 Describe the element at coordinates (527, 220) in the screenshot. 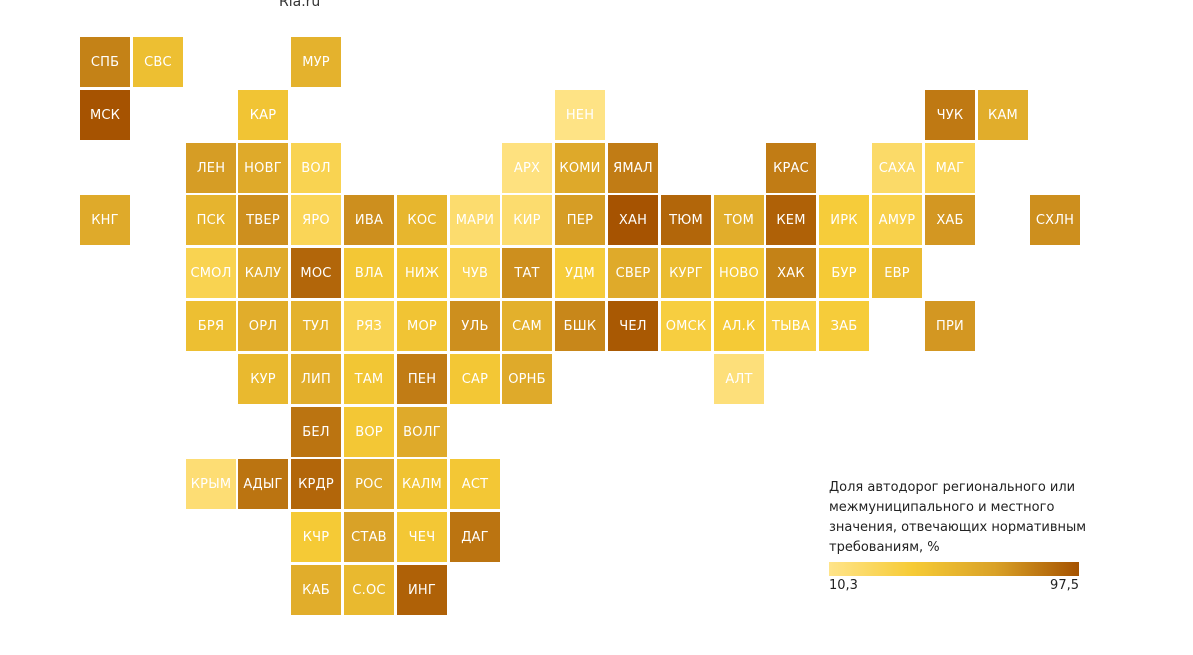

I see `region-tile-24: КИР` at that location.